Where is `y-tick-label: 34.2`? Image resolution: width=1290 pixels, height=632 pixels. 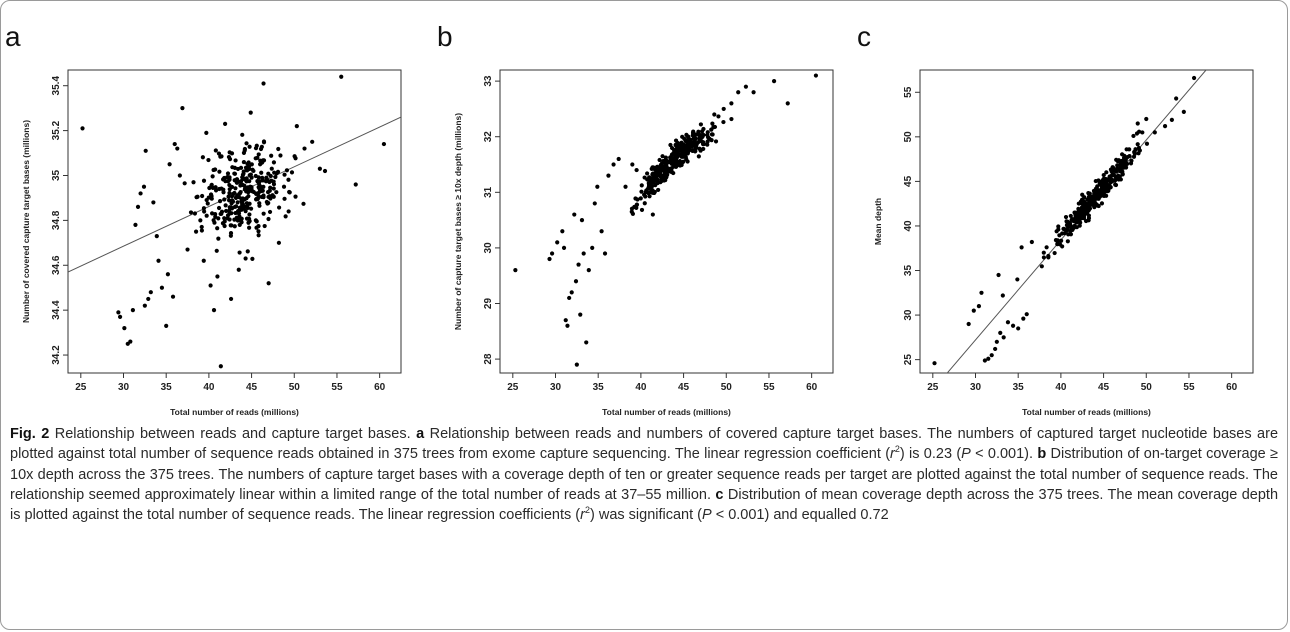 y-tick-label: 34.2 is located at coordinates (56, 355).